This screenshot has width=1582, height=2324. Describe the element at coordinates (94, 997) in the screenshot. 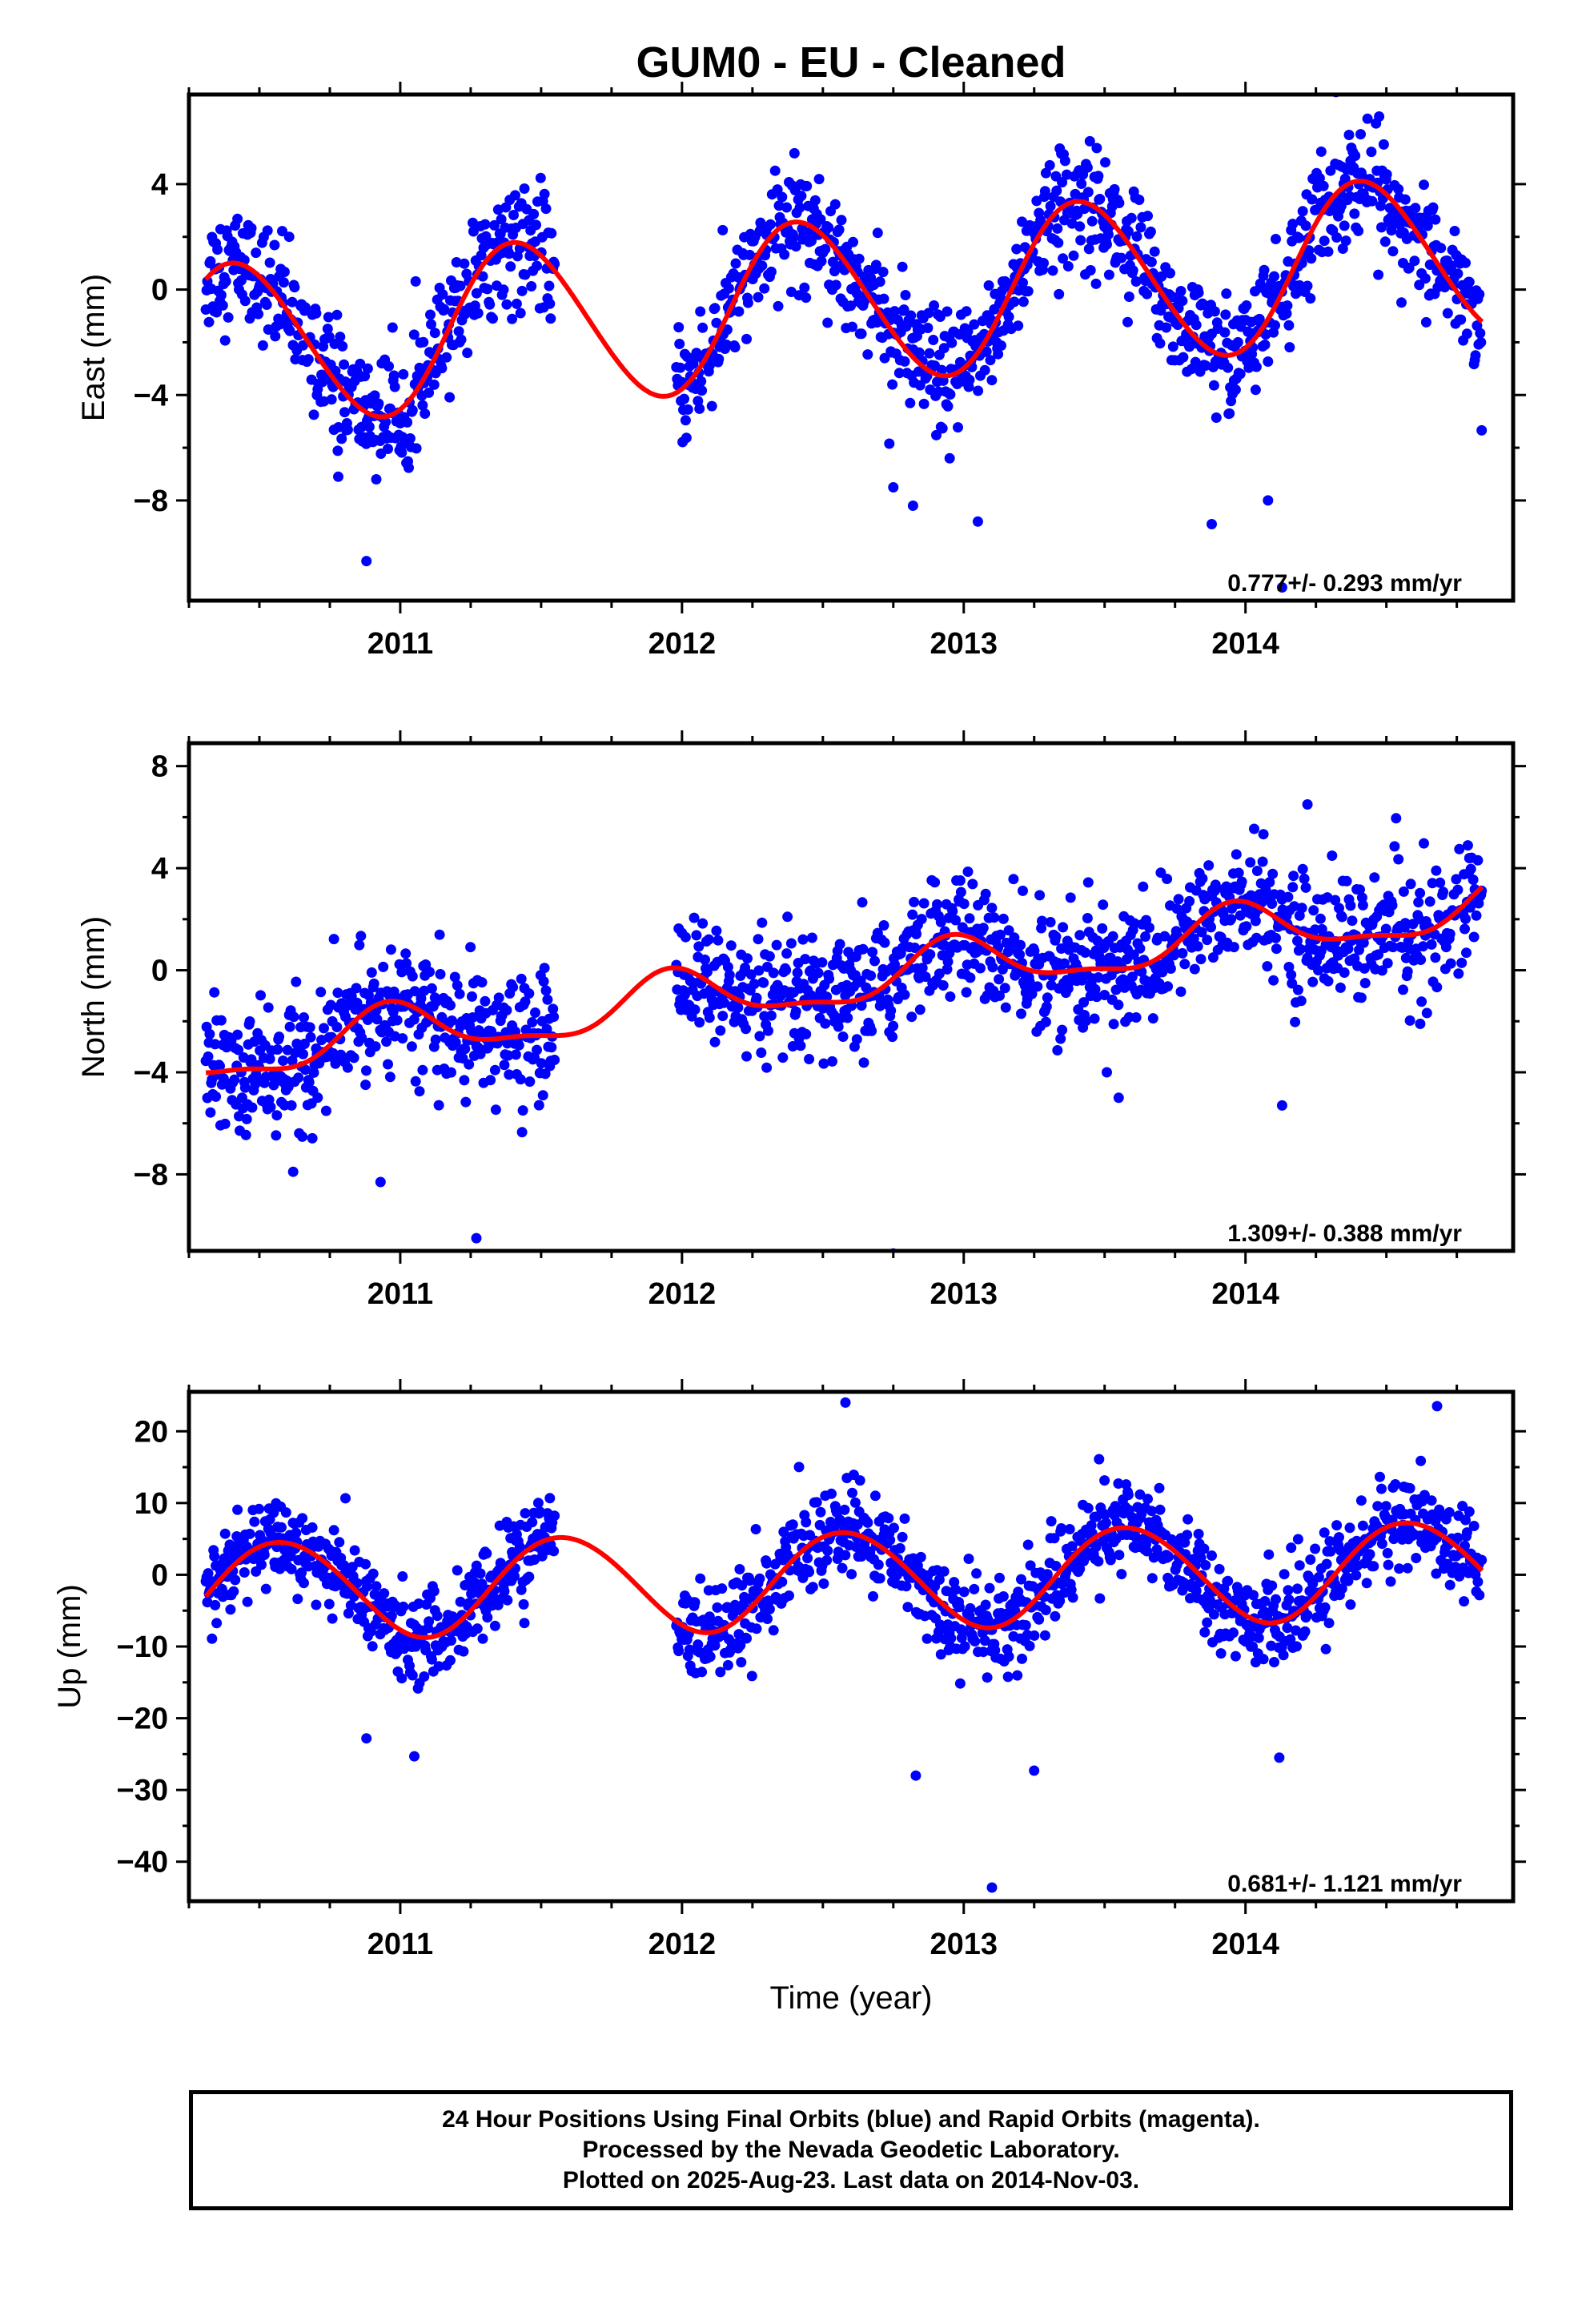

I see `north-y-axis-label: North (mm)` at that location.